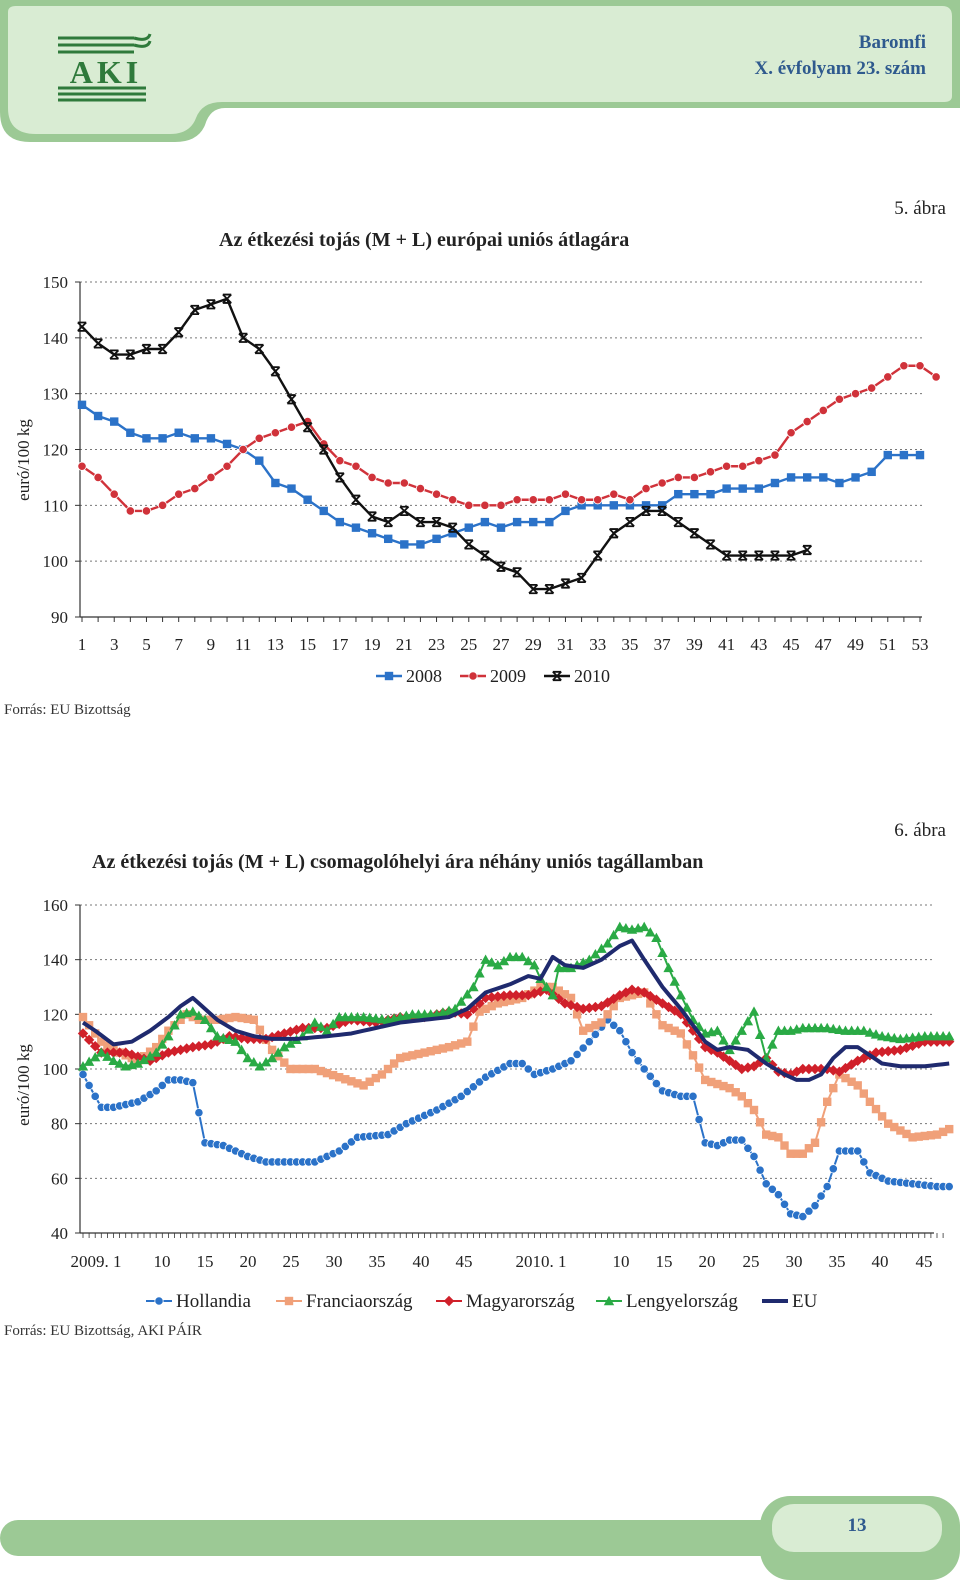 This screenshot has width=960, height=1595. Describe the element at coordinates (920, 208) in the screenshot. I see `figure5-label: 5. ábra` at that location.